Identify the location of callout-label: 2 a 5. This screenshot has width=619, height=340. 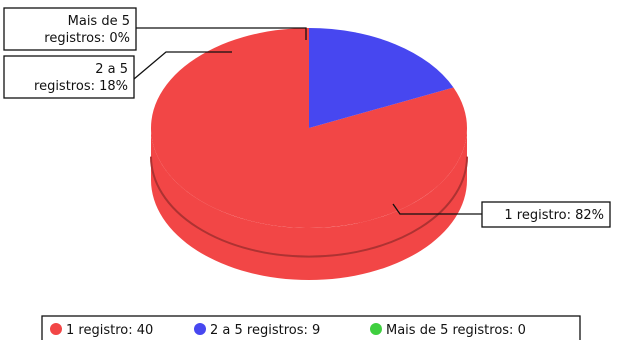
(111, 69).